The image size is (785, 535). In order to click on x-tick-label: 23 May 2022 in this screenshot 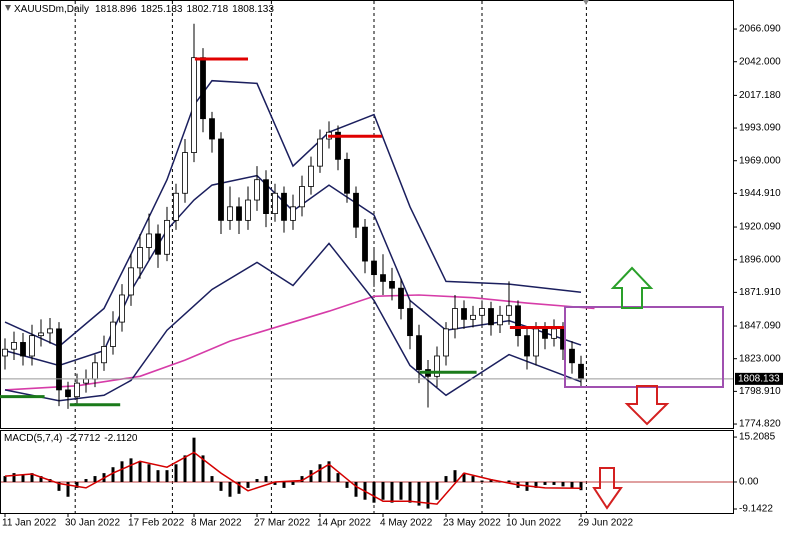, I will do `click(472, 523)`.